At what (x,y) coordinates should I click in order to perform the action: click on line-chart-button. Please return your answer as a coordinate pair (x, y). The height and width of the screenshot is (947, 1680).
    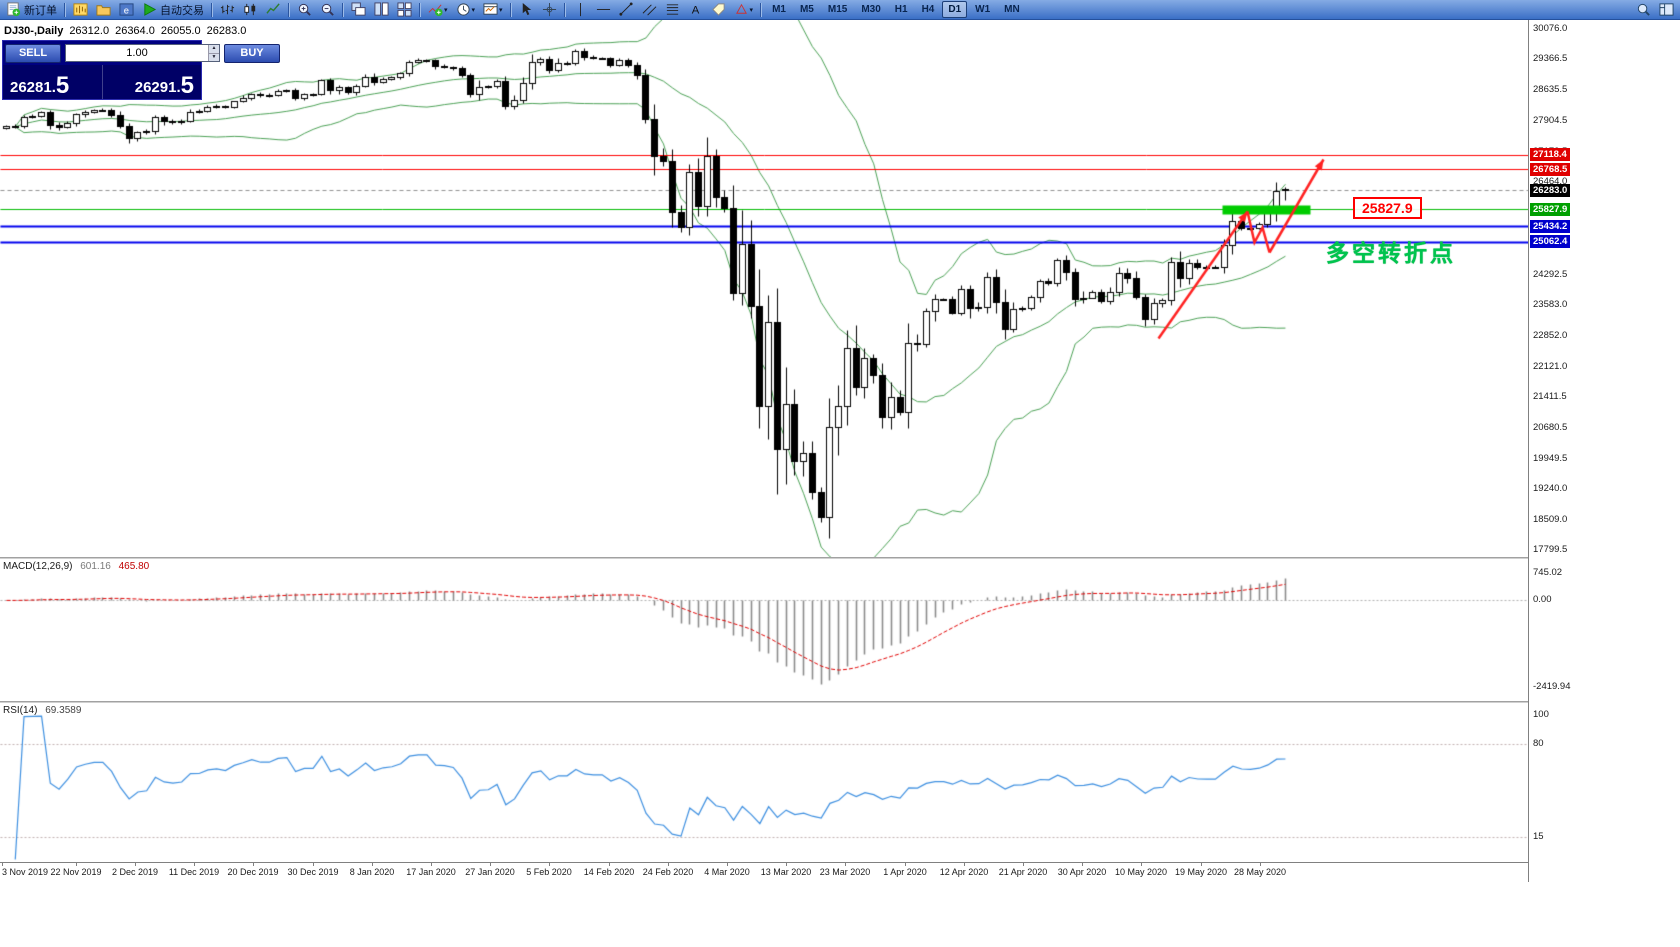
    Looking at the image, I should click on (273, 10).